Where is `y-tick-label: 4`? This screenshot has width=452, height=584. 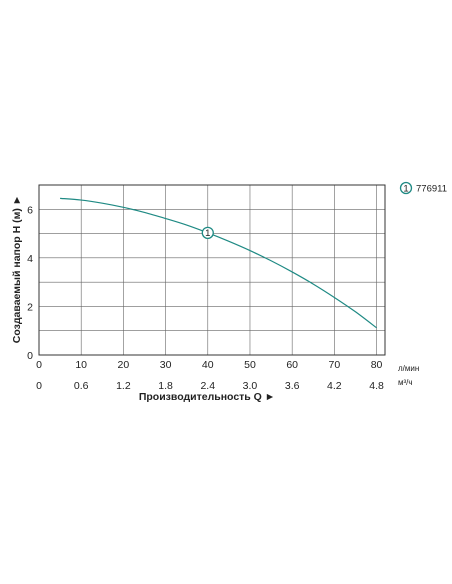
y-tick-label: 4 is located at coordinates (30, 259).